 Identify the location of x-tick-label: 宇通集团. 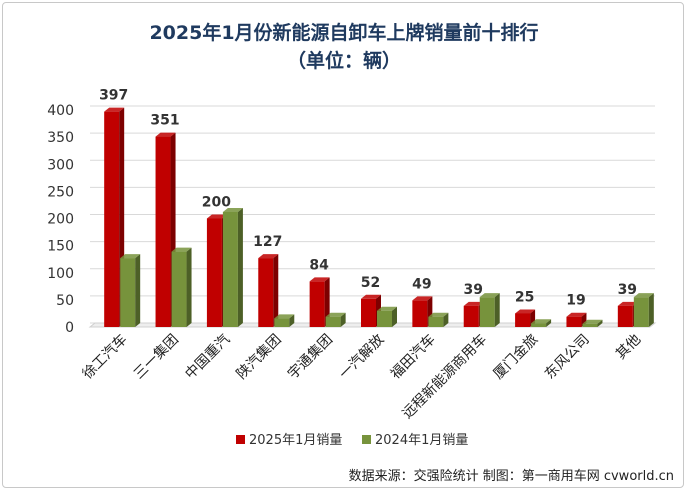
(310, 357).